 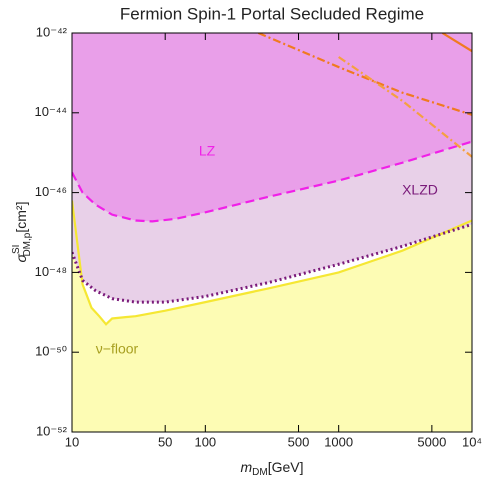 What do you see at coordinates (52, 31) in the screenshot?
I see `y-tick-label: 10⁻⁴²` at bounding box center [52, 31].